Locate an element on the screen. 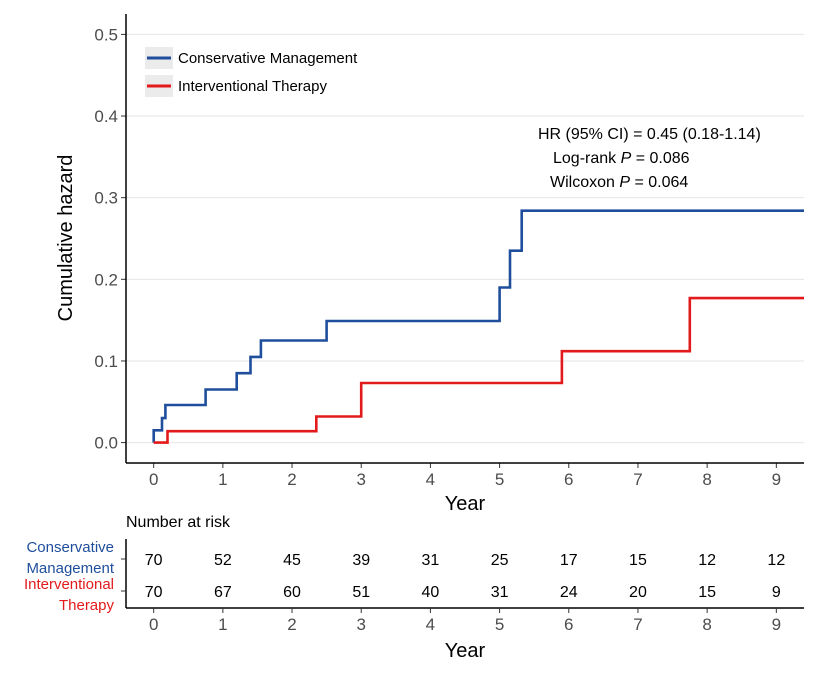 The height and width of the screenshot is (675, 824). risk-cell-conservative-management-3: 39 is located at coordinates (361, 560).